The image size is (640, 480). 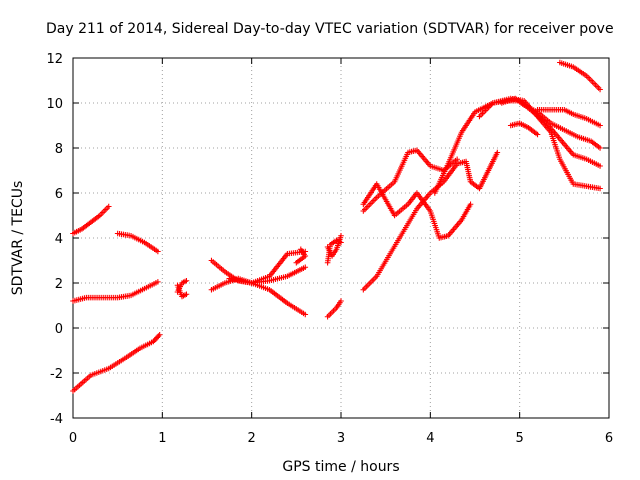 I want to click on x-tick-label: 3, so click(x=341, y=438).